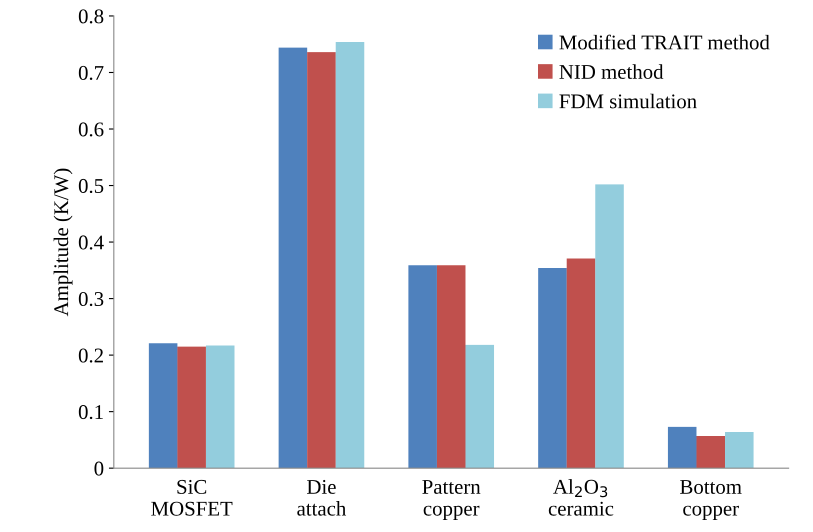 The image size is (813, 532). What do you see at coordinates (628, 101) in the screenshot?
I see `legend-label: FDM simulation` at bounding box center [628, 101].